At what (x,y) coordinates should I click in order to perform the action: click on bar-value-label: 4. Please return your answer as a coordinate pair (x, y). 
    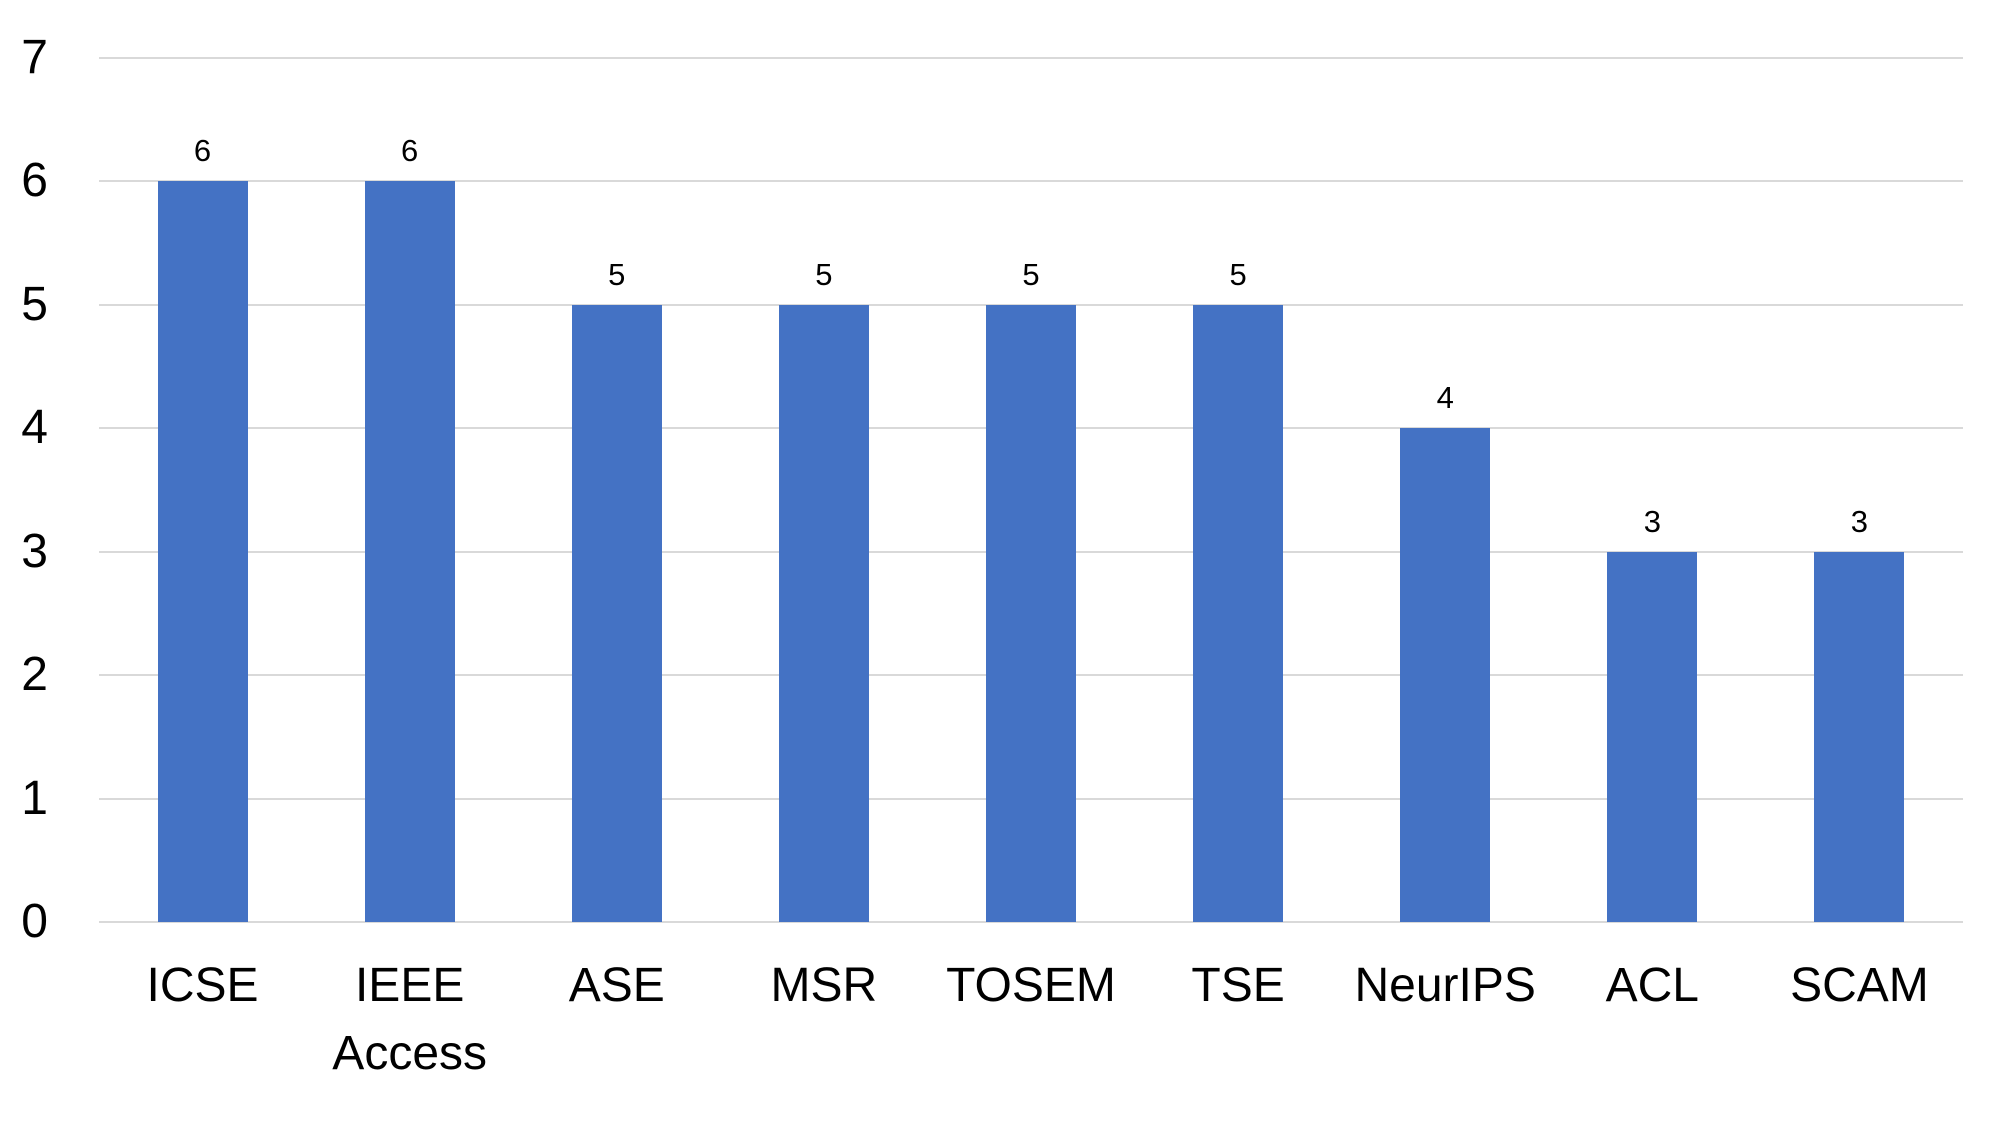
    Looking at the image, I should click on (1445, 398).